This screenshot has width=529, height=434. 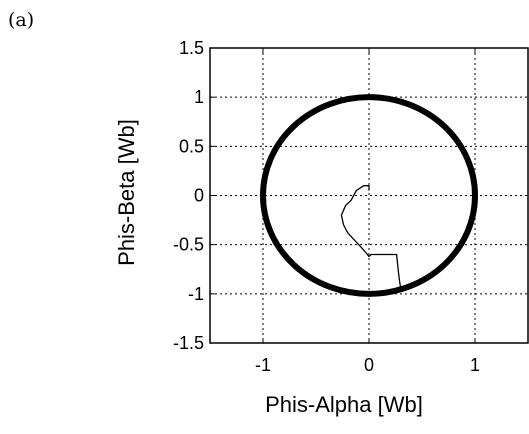 I want to click on y-tick-label: 0, so click(x=199, y=196).